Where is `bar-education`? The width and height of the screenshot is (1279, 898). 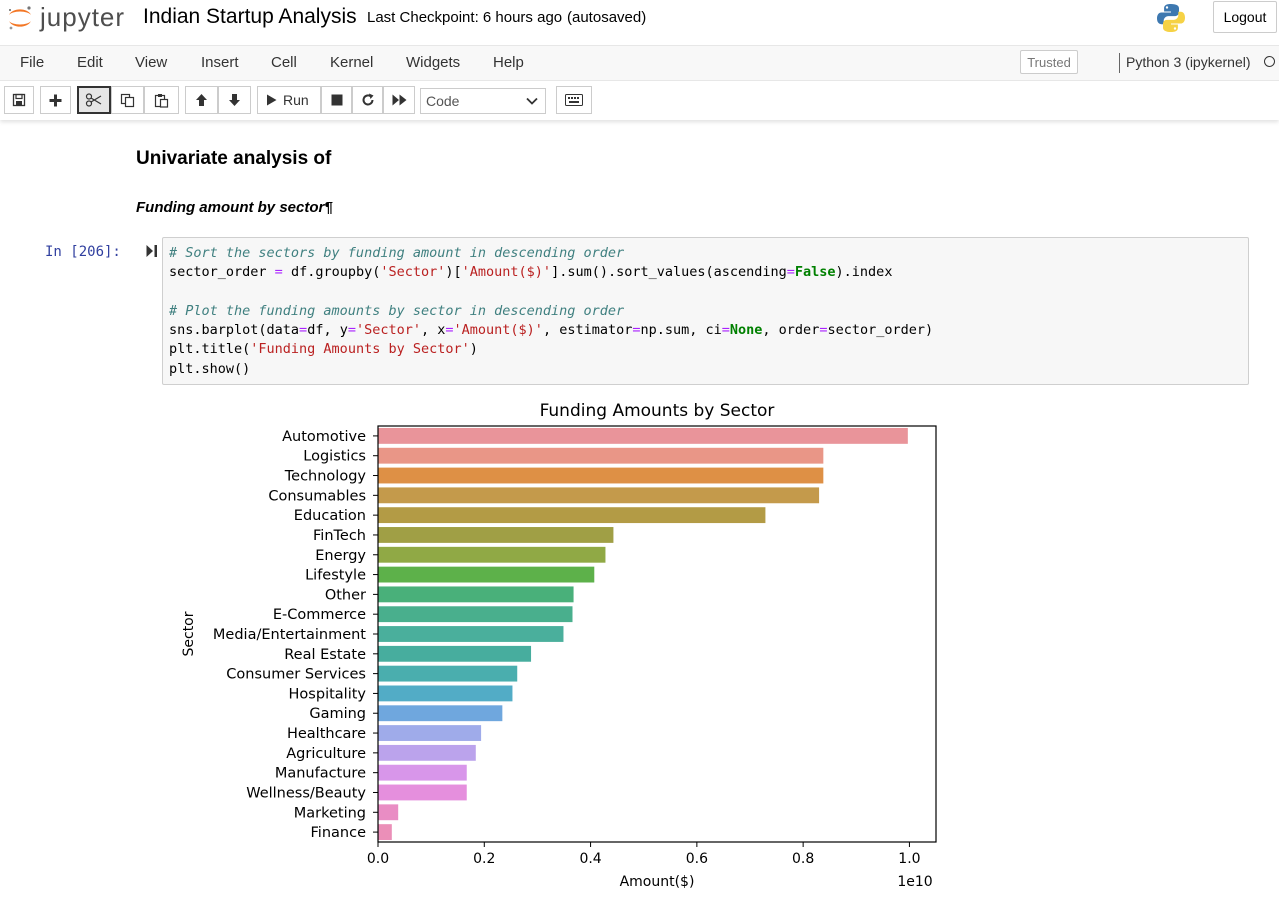 bar-education is located at coordinates (572, 515).